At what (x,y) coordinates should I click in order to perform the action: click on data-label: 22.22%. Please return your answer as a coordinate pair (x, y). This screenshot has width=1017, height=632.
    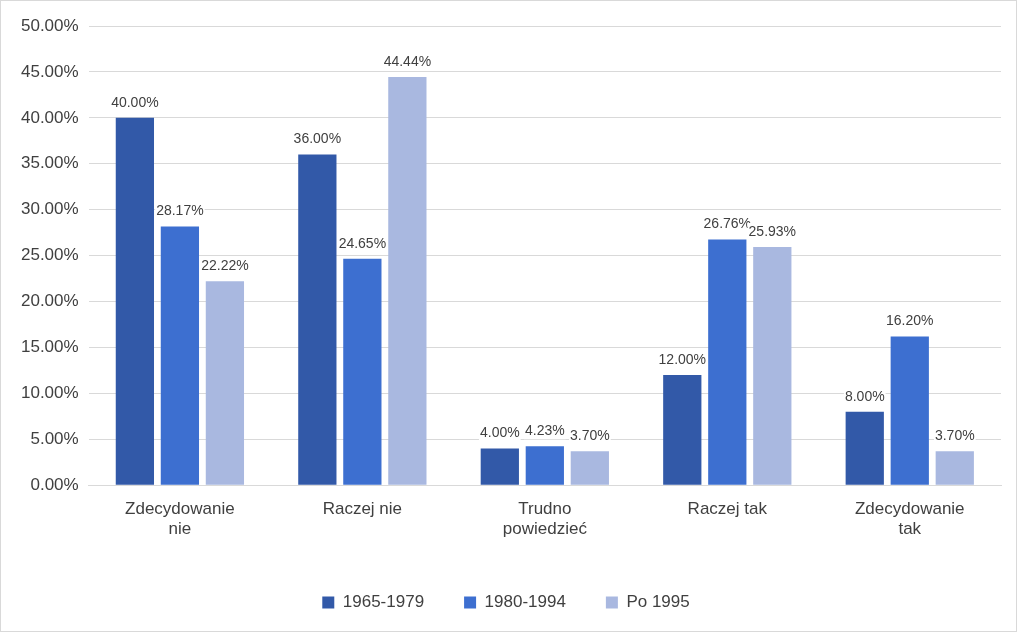
    Looking at the image, I should click on (225, 264).